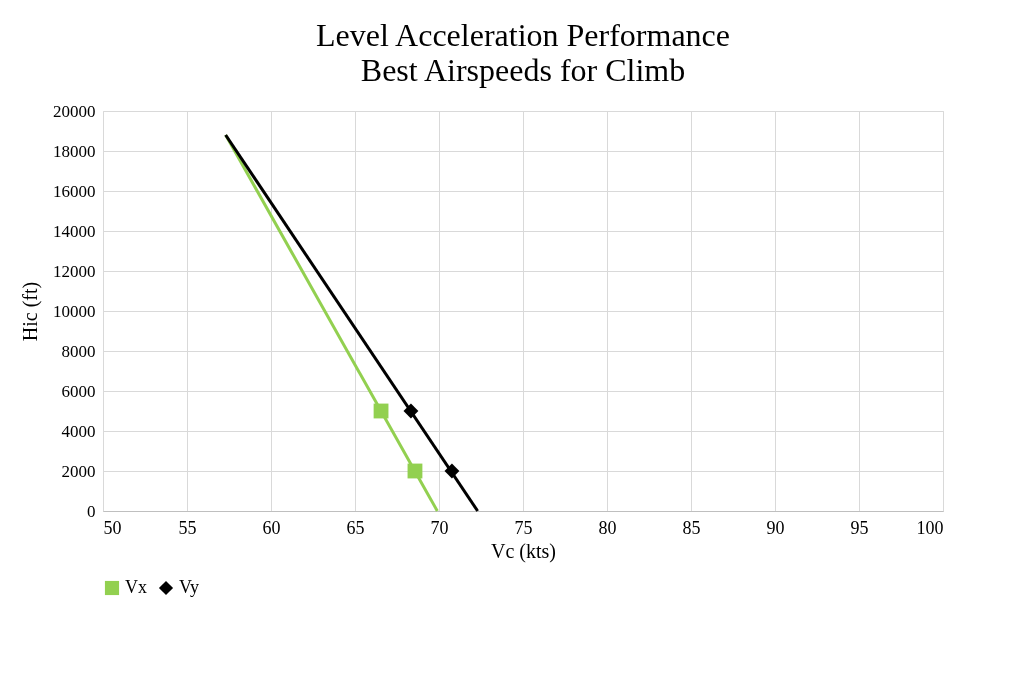 Image resolution: width=1027 pixels, height=688 pixels. Describe the element at coordinates (74, 191) in the screenshot. I see `y-tick-label: 16000` at that location.